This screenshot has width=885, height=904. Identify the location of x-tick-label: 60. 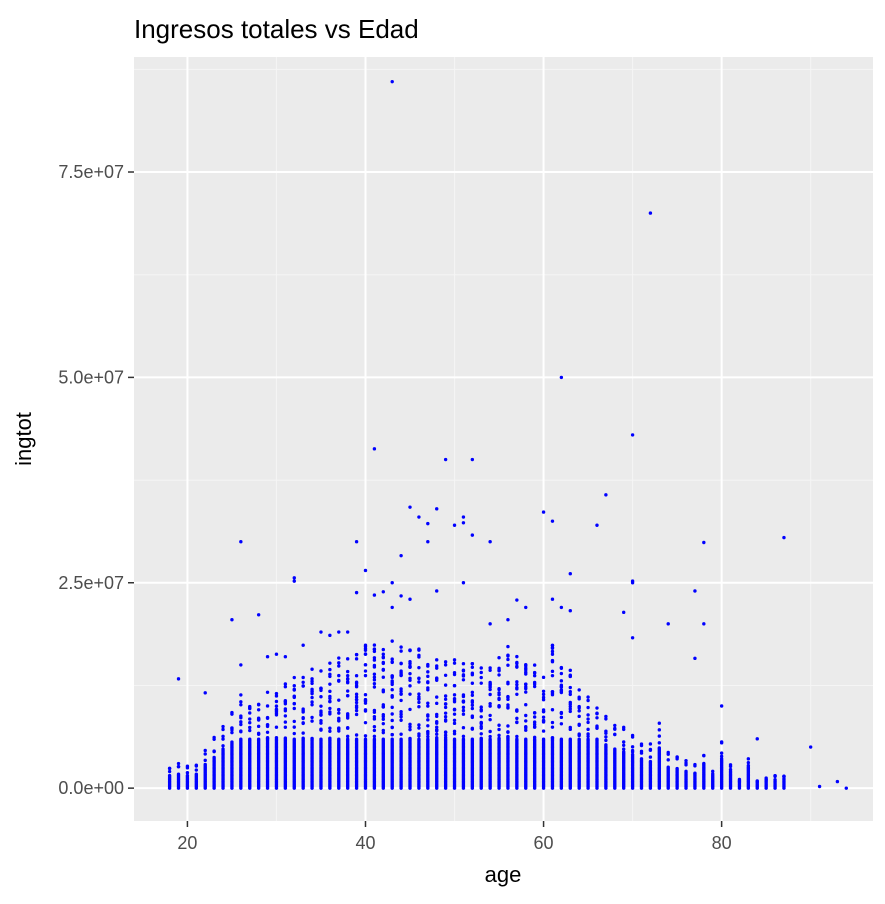
(544, 843).